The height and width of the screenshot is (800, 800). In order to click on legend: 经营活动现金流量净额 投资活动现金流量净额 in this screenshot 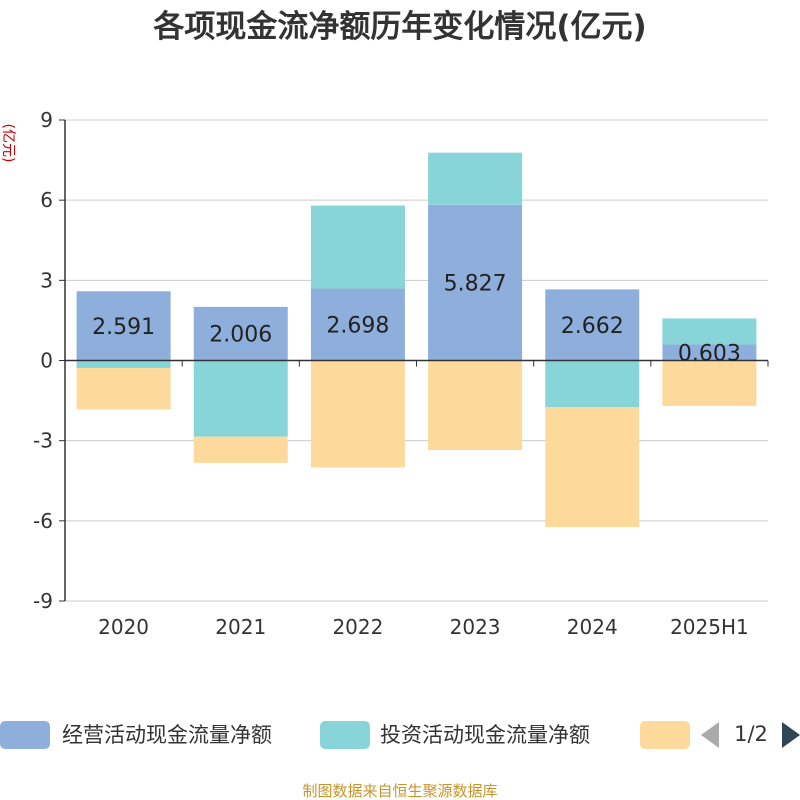, I will do `click(345, 735)`.